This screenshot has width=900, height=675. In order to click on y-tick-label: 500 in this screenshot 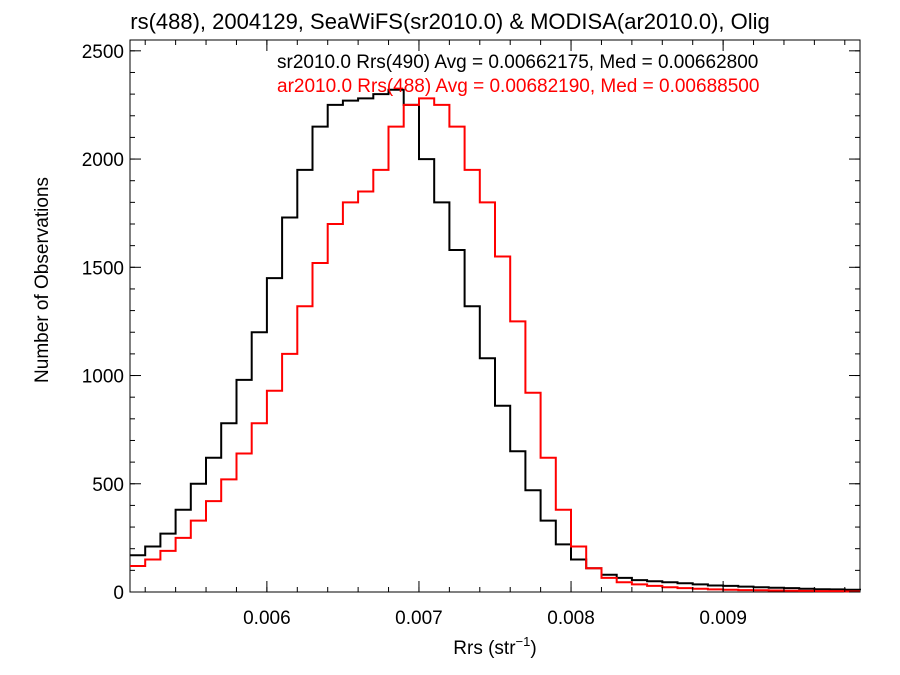, I will do `click(108, 485)`.